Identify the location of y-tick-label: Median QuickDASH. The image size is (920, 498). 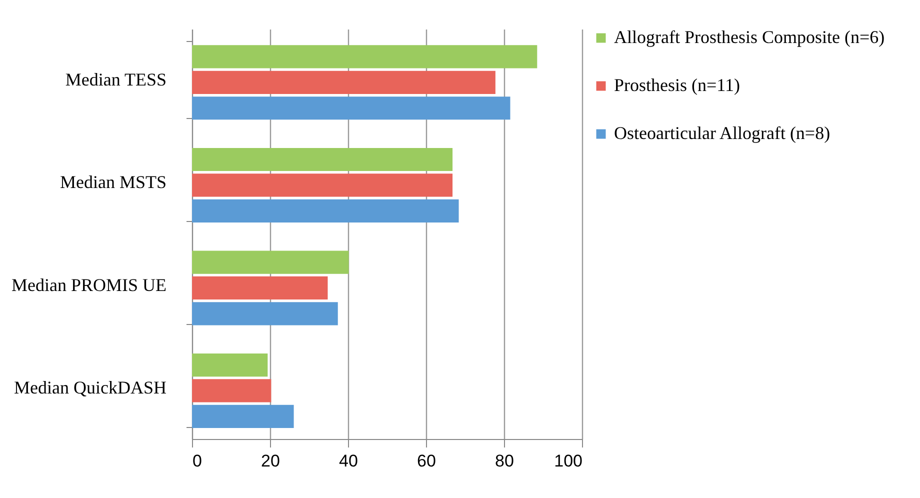
(90, 388).